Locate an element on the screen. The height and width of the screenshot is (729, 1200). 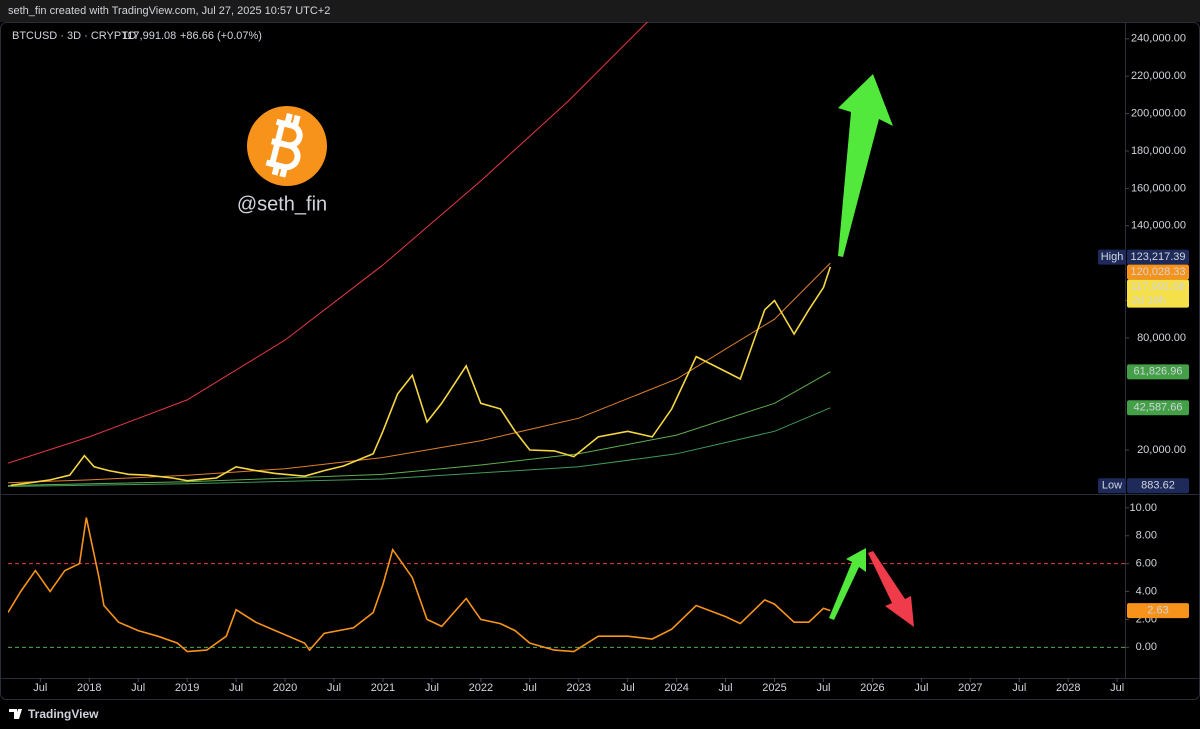
price-marker-label: 120,028.33 is located at coordinates (1157, 272).